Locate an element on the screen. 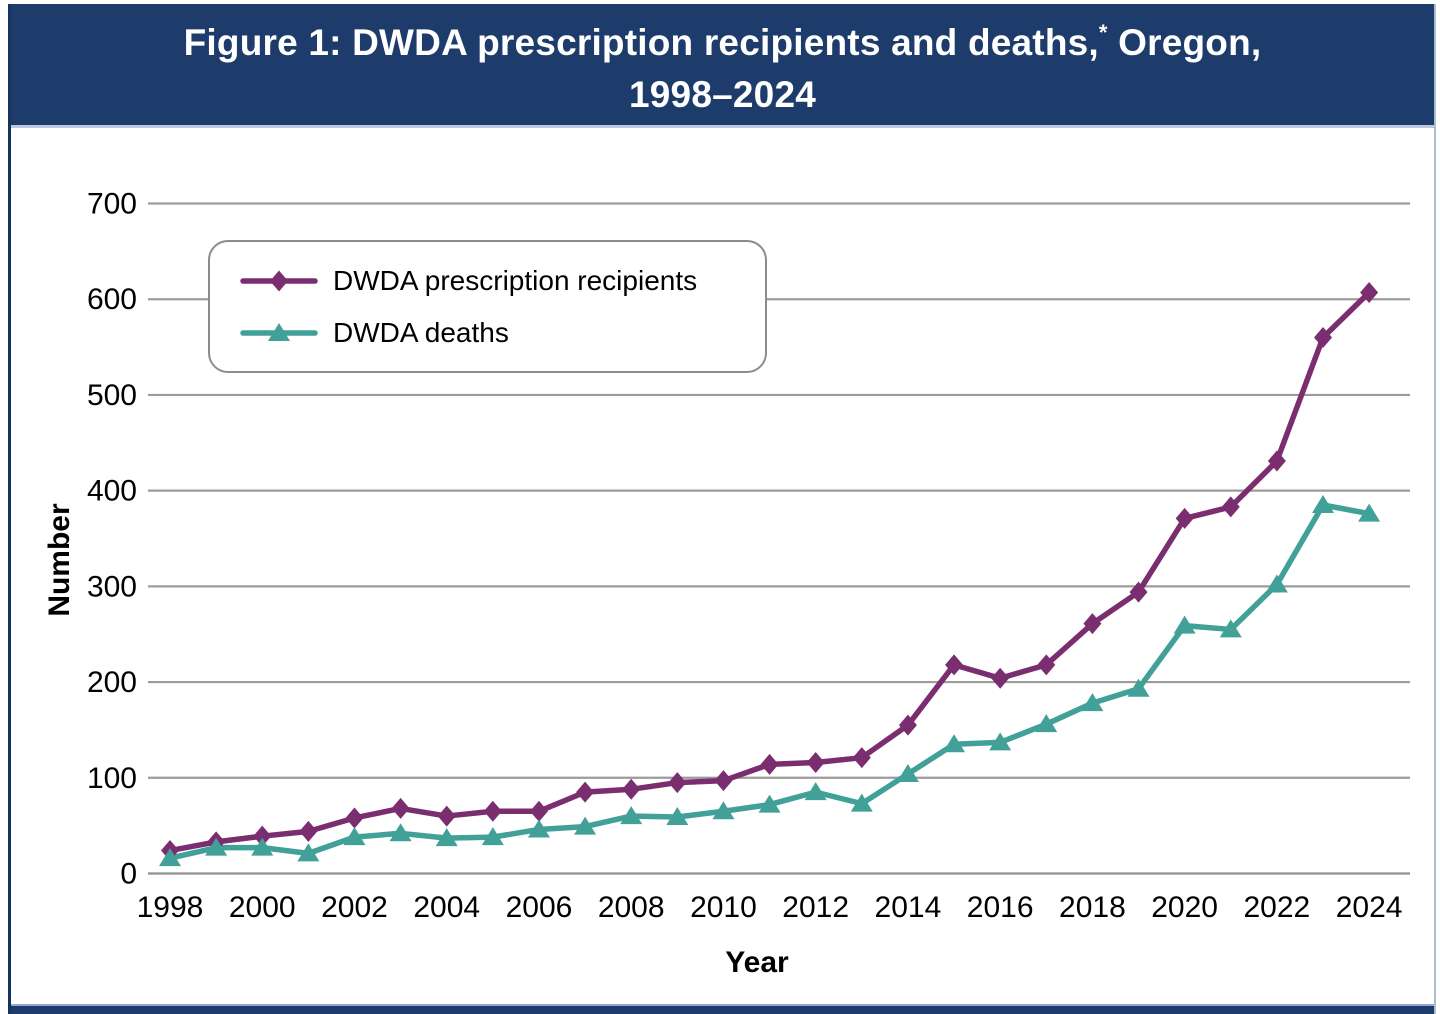 The image size is (1440, 1014). marker-deaths-2021 is located at coordinates (1230, 628).